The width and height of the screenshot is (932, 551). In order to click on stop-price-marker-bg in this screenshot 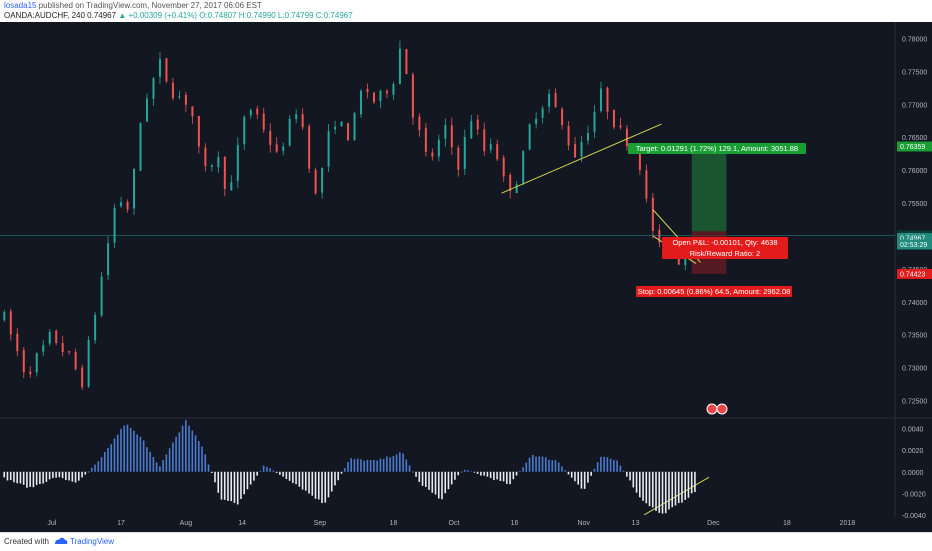, I will do `click(914, 273)`.